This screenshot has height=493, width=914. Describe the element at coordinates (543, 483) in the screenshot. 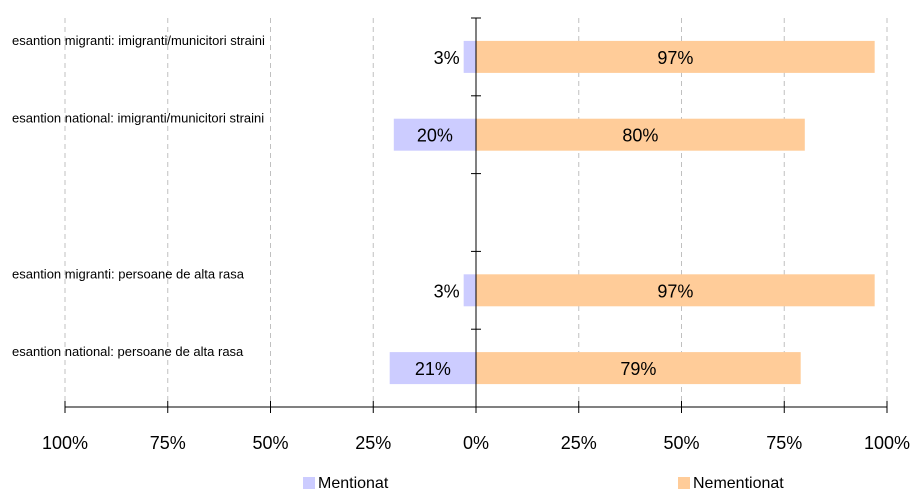

I see `legend: Mentionat Nementionat` at that location.